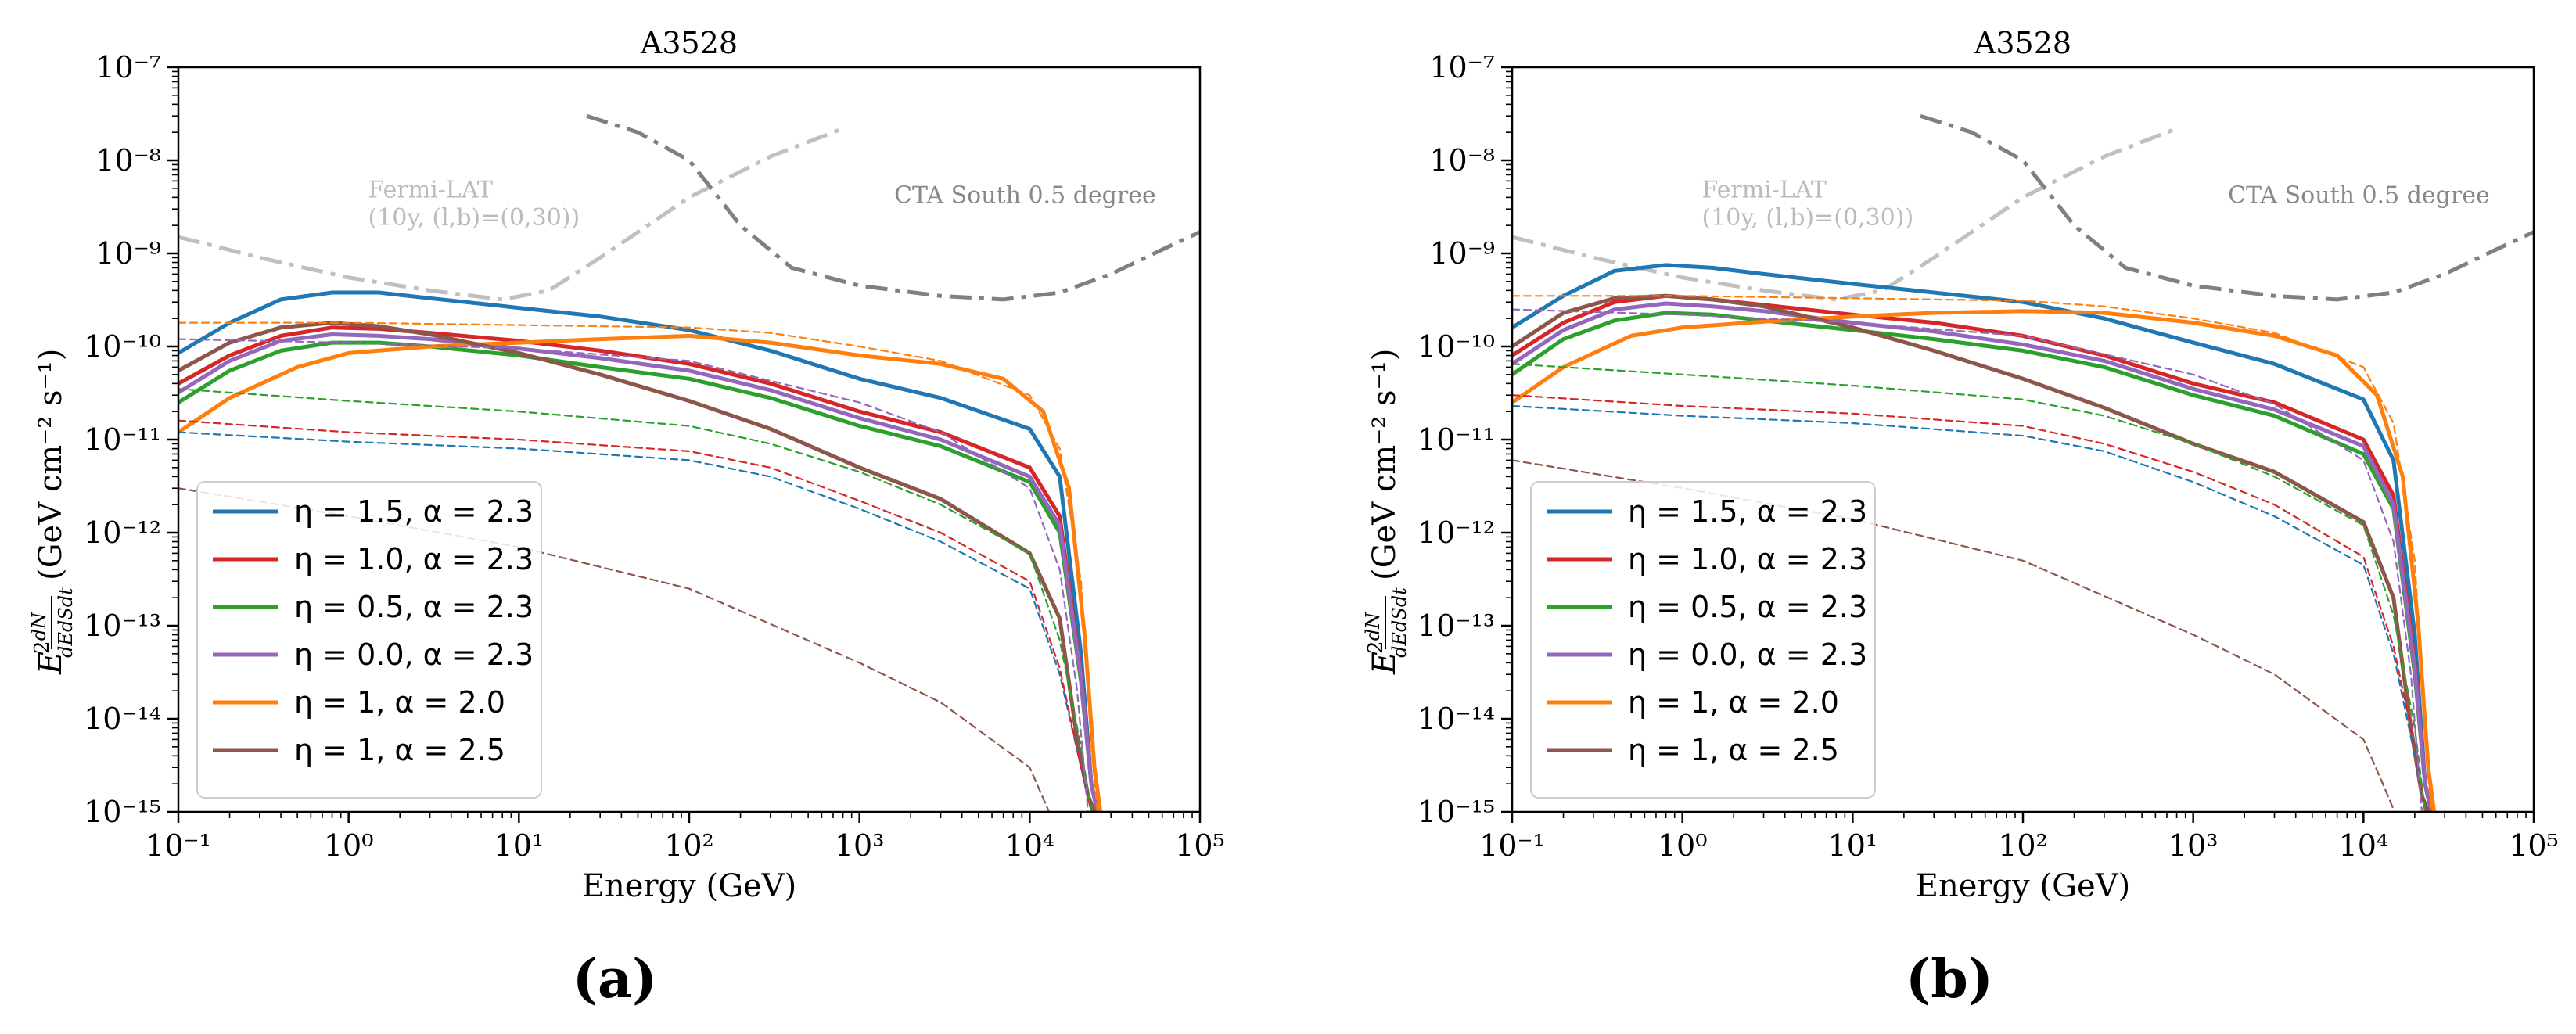  Describe the element at coordinates (1949, 979) in the screenshot. I see `panel-label-b: (b)` at that location.